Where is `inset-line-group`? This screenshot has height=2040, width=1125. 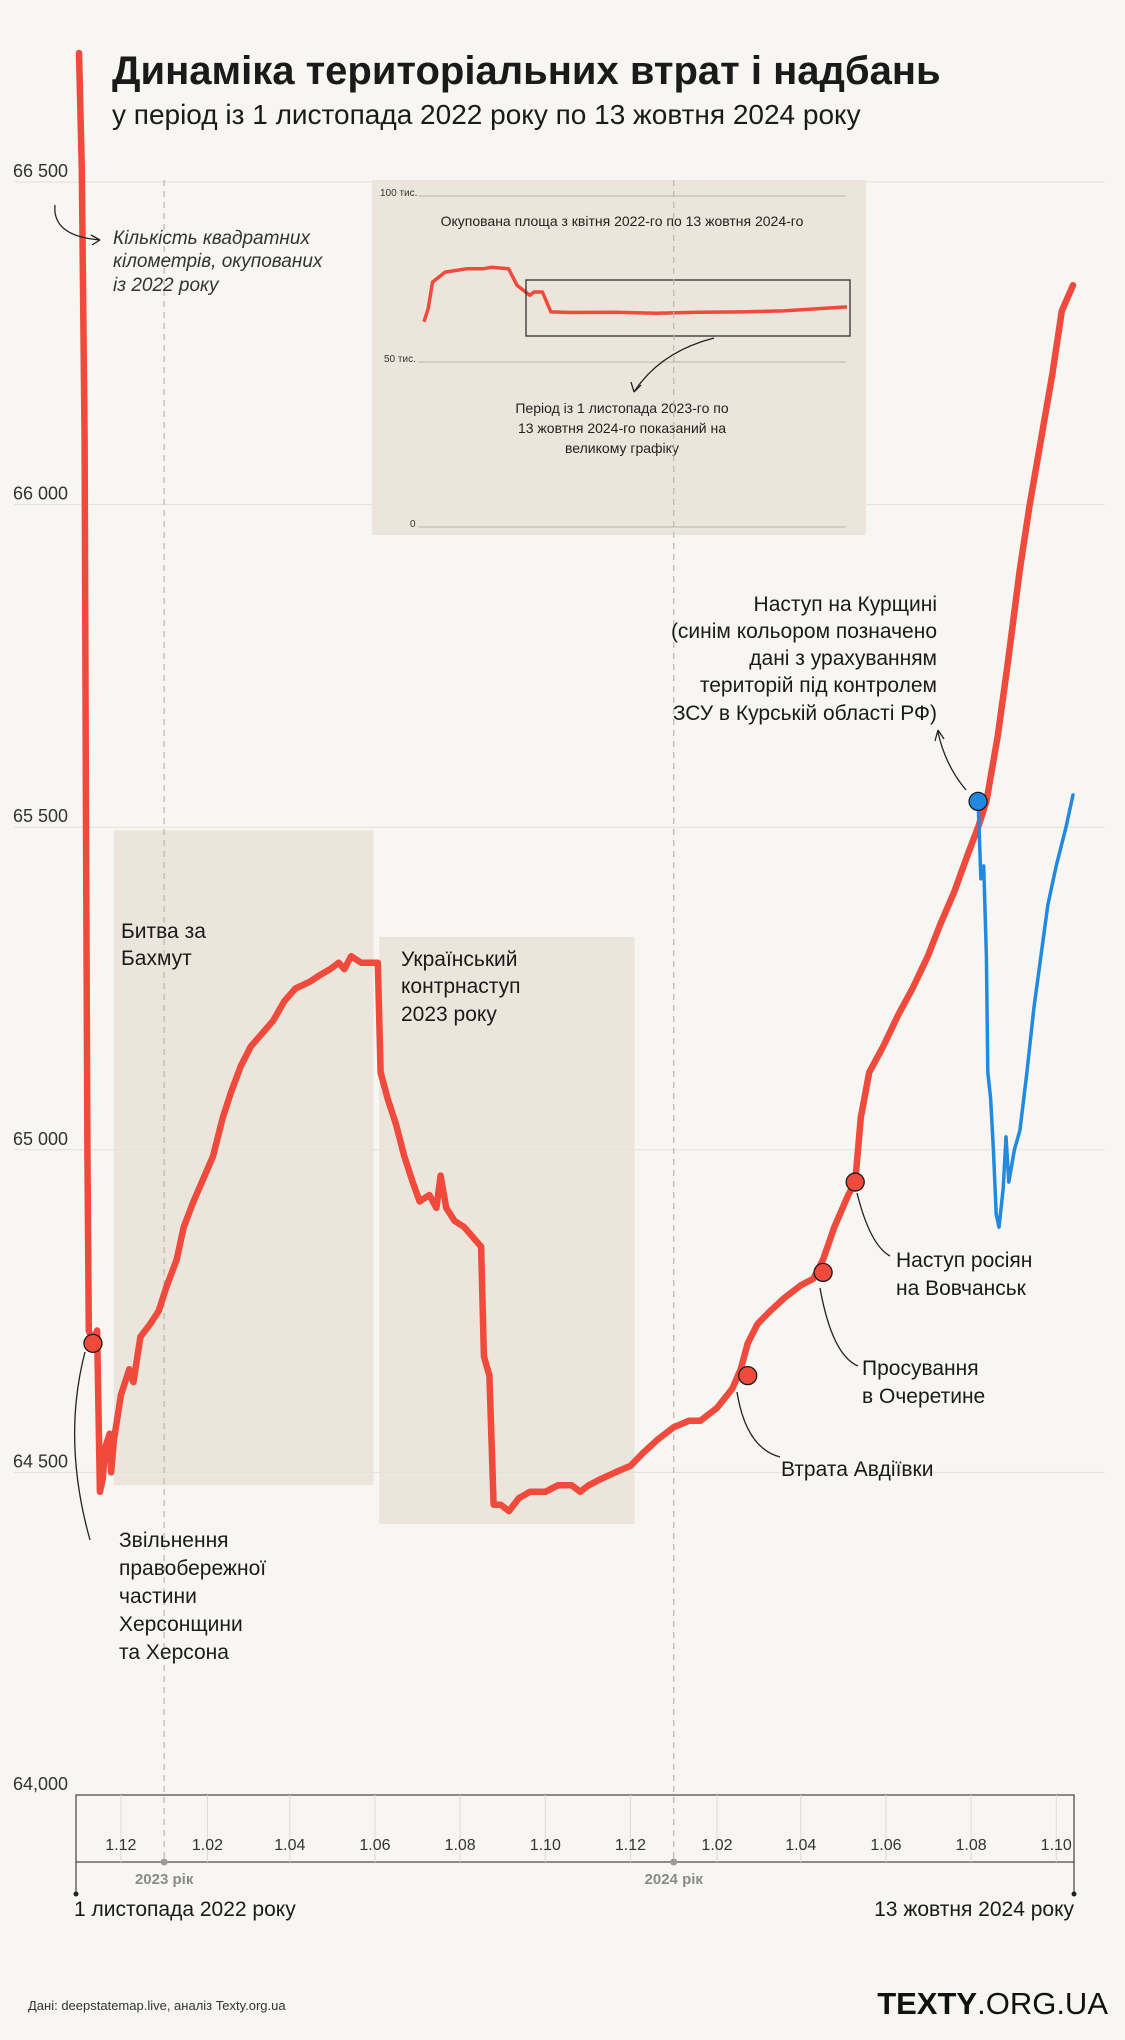
inset-line-group is located at coordinates (635, 294).